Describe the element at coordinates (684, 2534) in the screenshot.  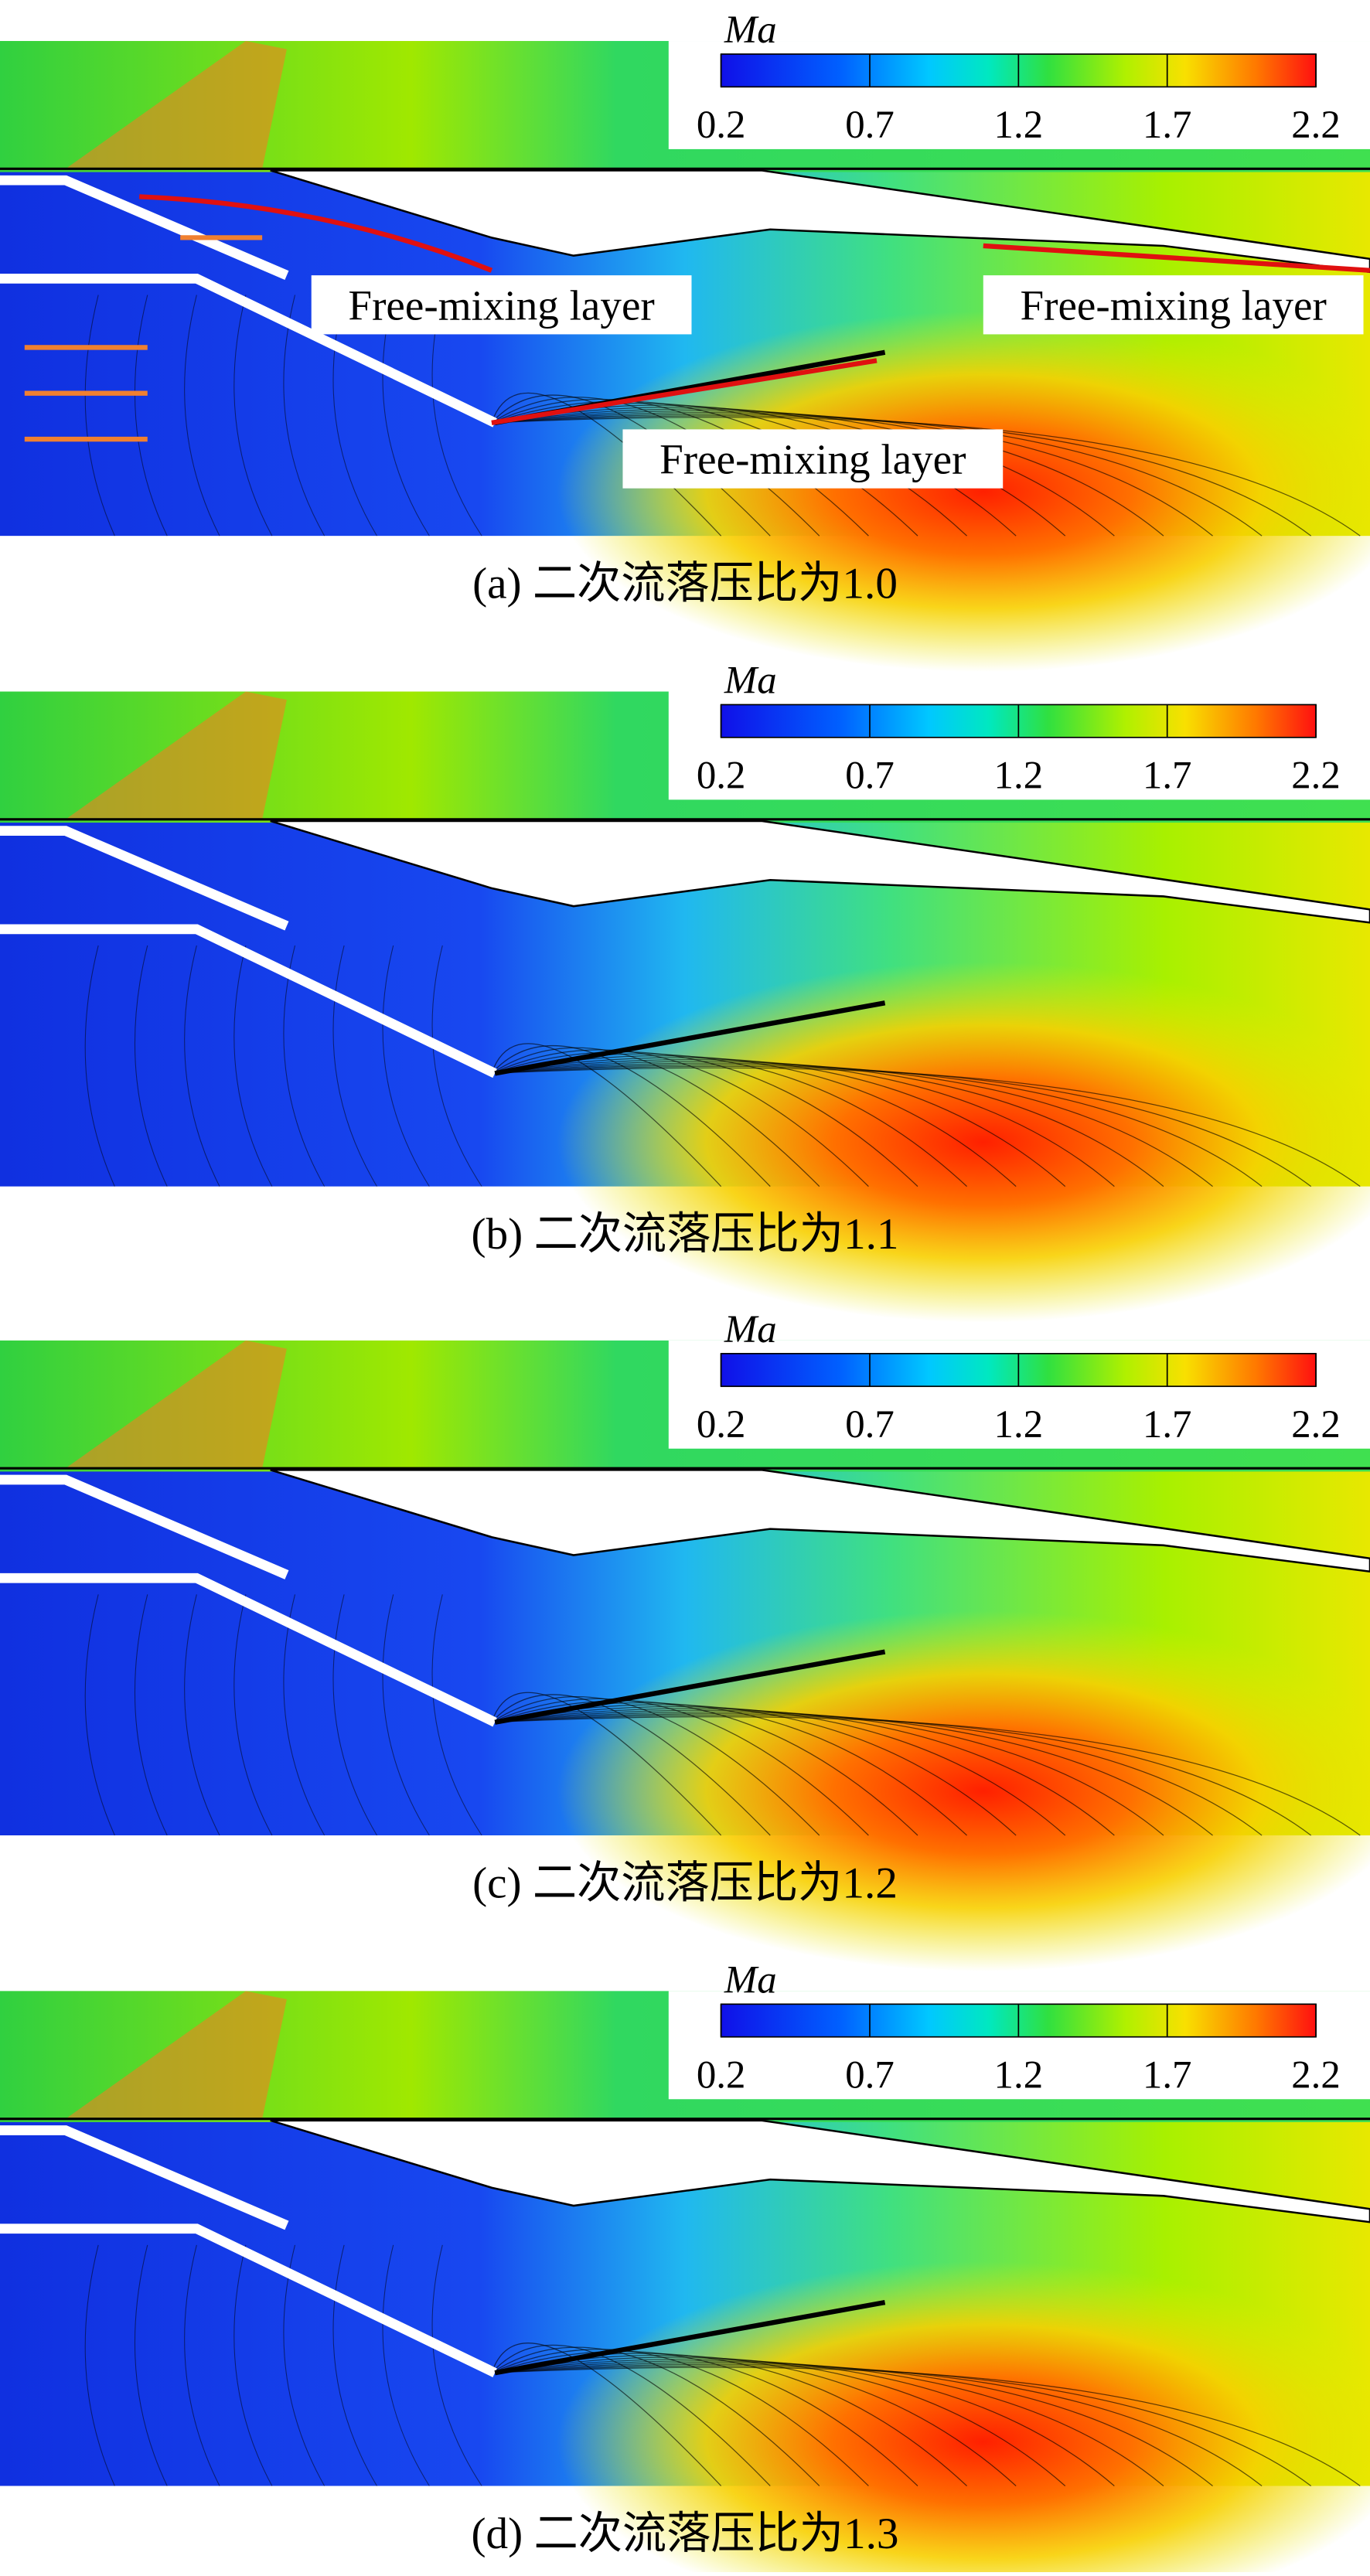
I see `panel-caption: (d) 二次流落压比为1.3` at that location.